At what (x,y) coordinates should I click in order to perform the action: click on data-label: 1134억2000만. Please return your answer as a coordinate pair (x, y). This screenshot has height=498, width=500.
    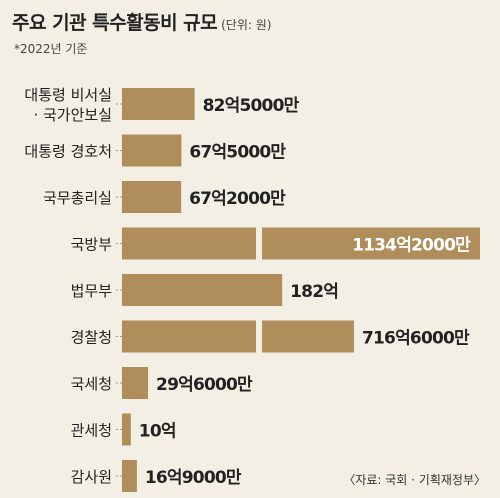
    Looking at the image, I should click on (411, 246).